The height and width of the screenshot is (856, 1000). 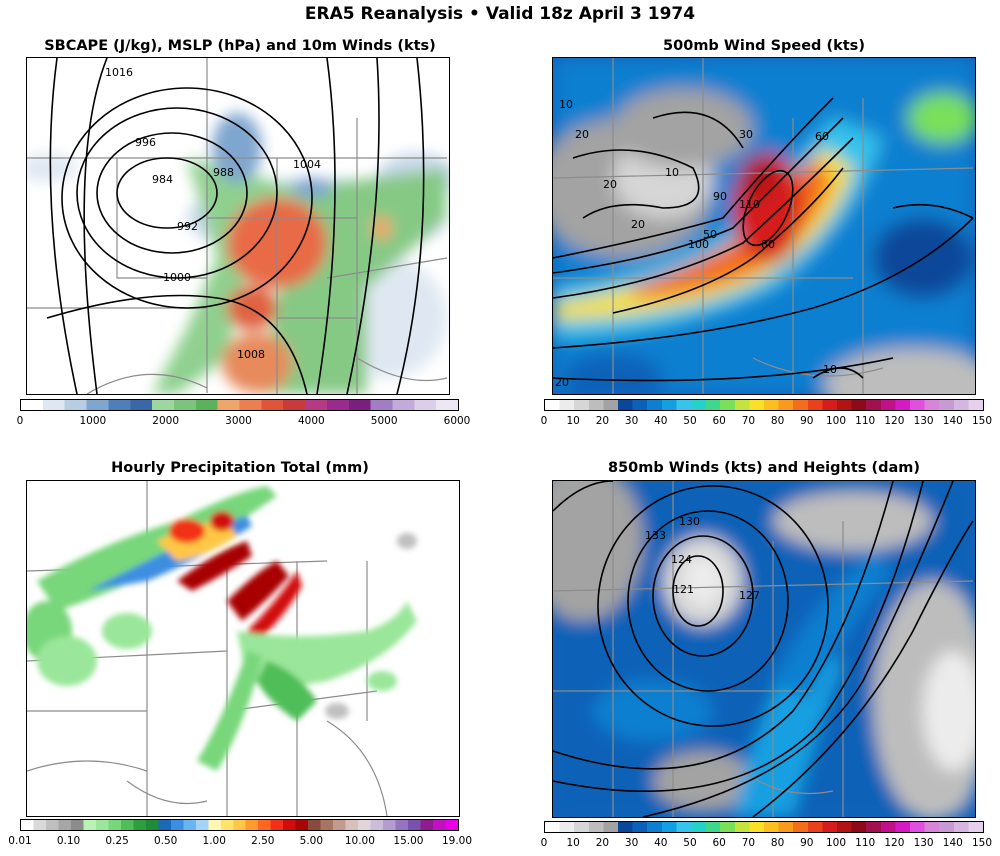 What do you see at coordinates (311, 841) in the screenshot?
I see `colorbar-tick-label: 5.00` at bounding box center [311, 841].